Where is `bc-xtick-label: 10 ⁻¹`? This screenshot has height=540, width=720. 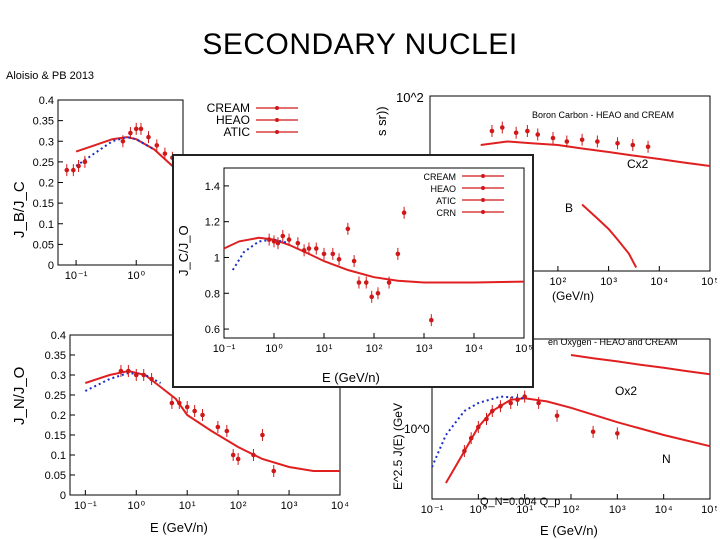 bc-xtick-label: 10 ⁻¹ is located at coordinates (76, 276).